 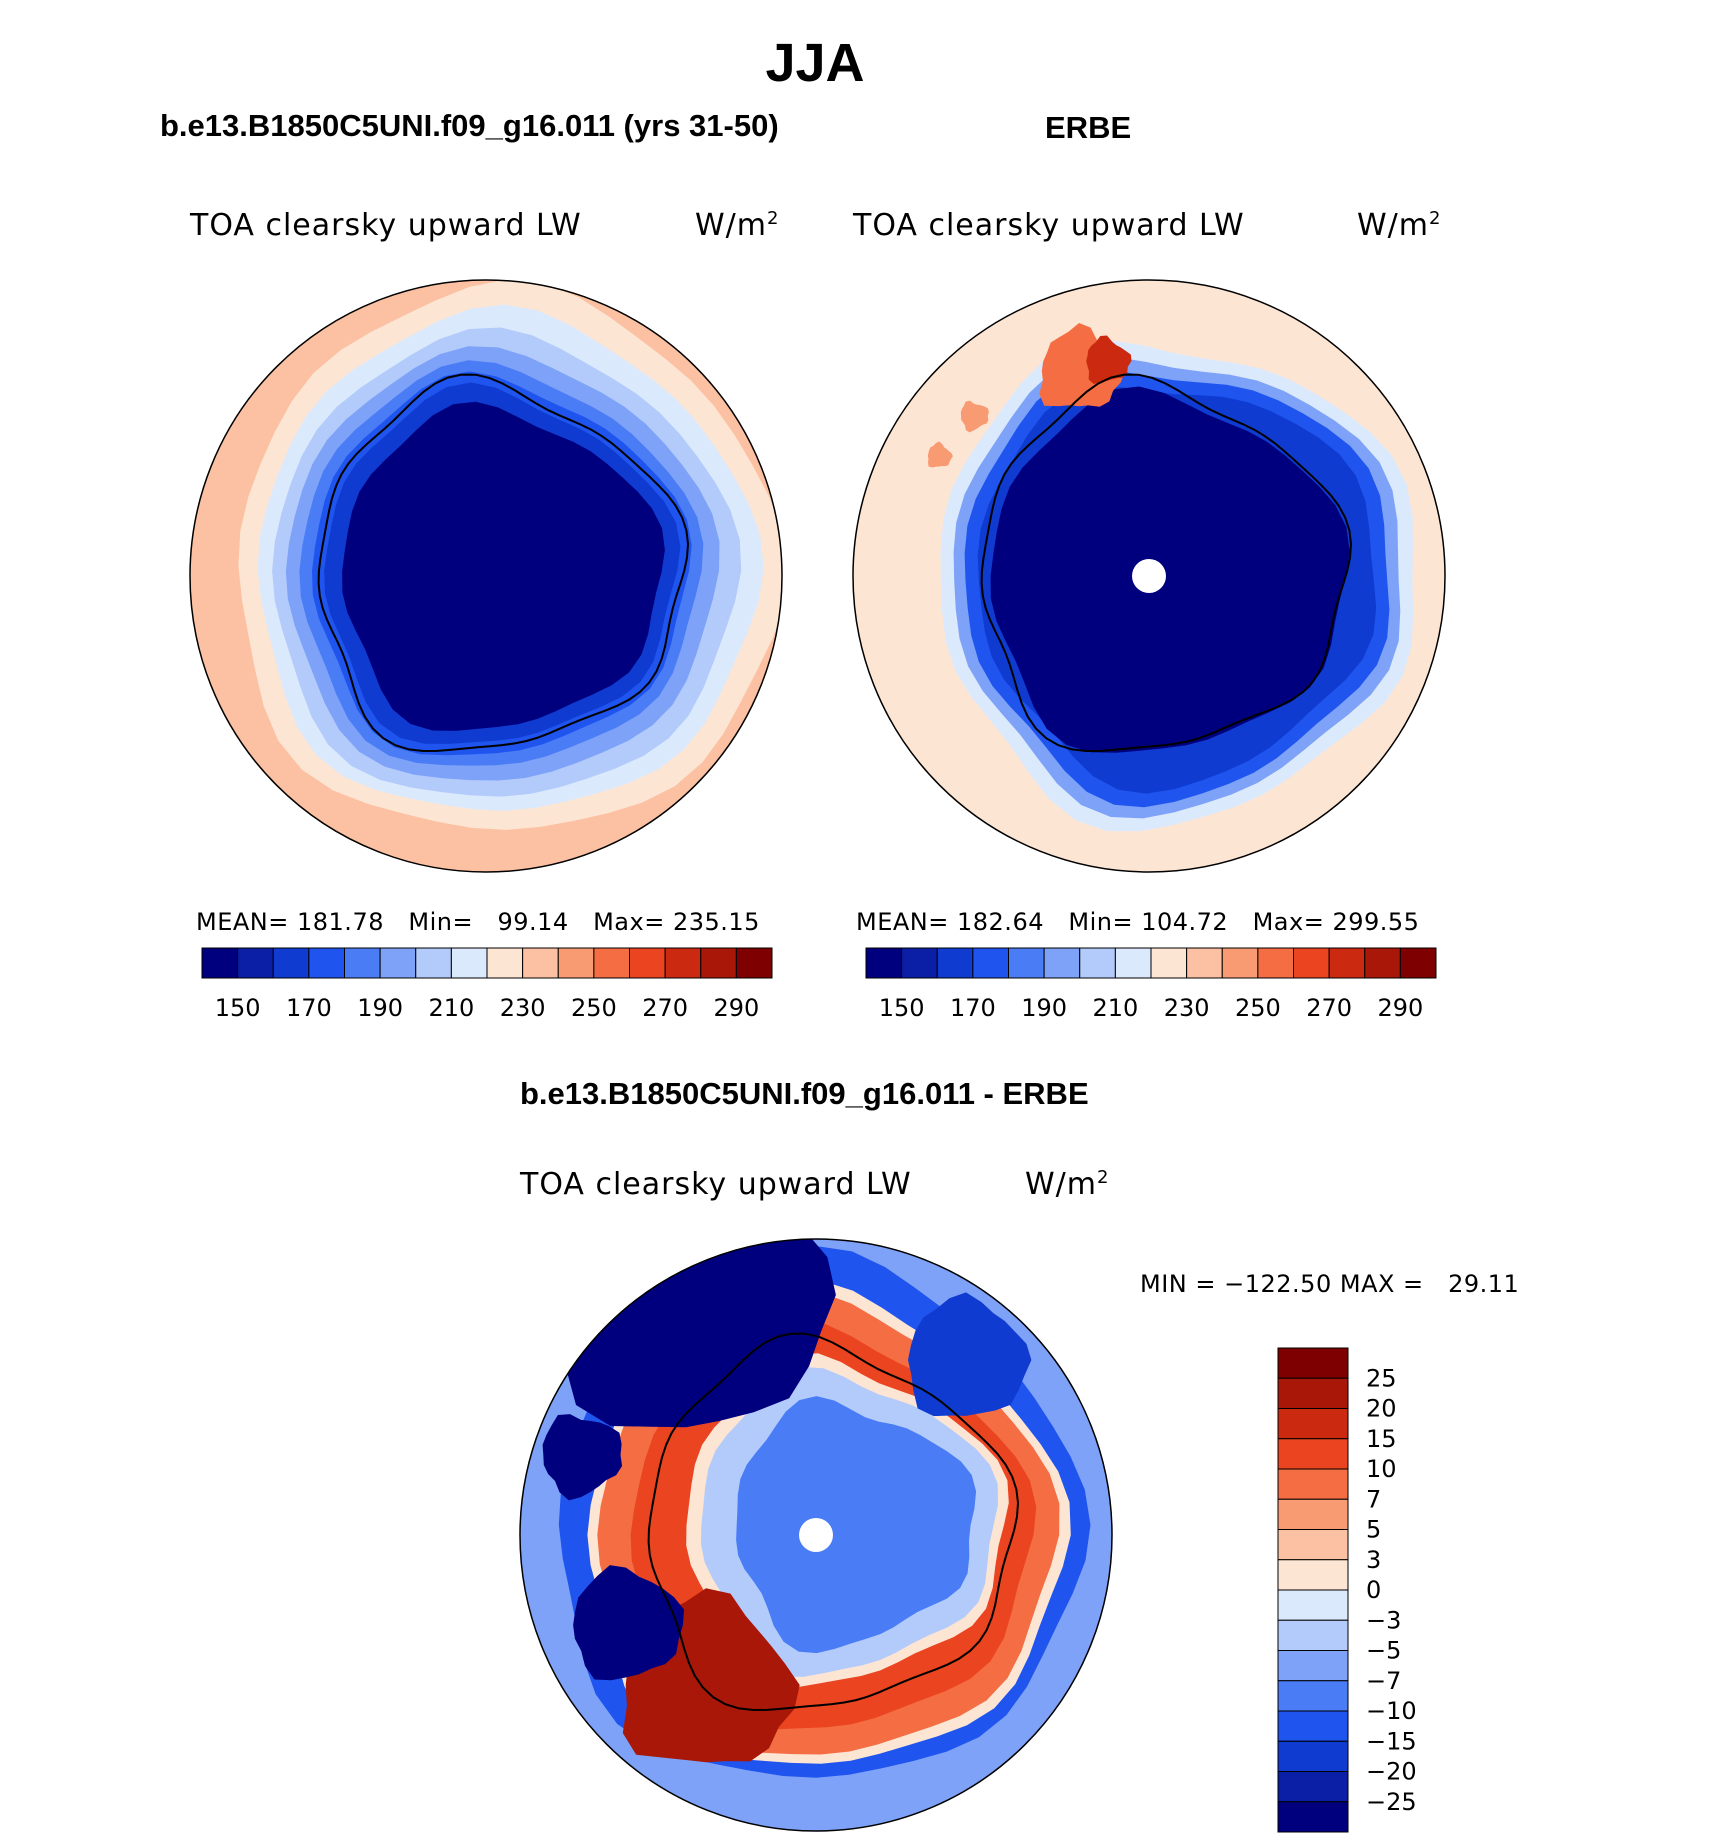 I want to click on obs-mean-value: 182.64, so click(x=1000, y=922).